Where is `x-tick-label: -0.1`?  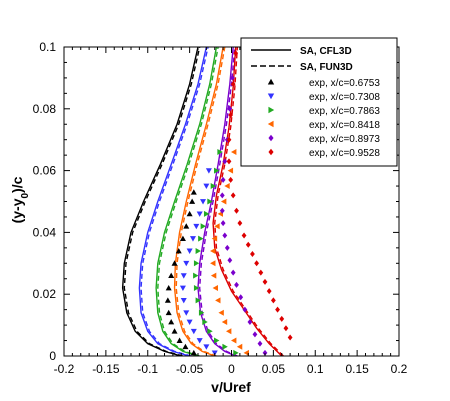 x-tick-label: -0.1 is located at coordinates (147, 369).